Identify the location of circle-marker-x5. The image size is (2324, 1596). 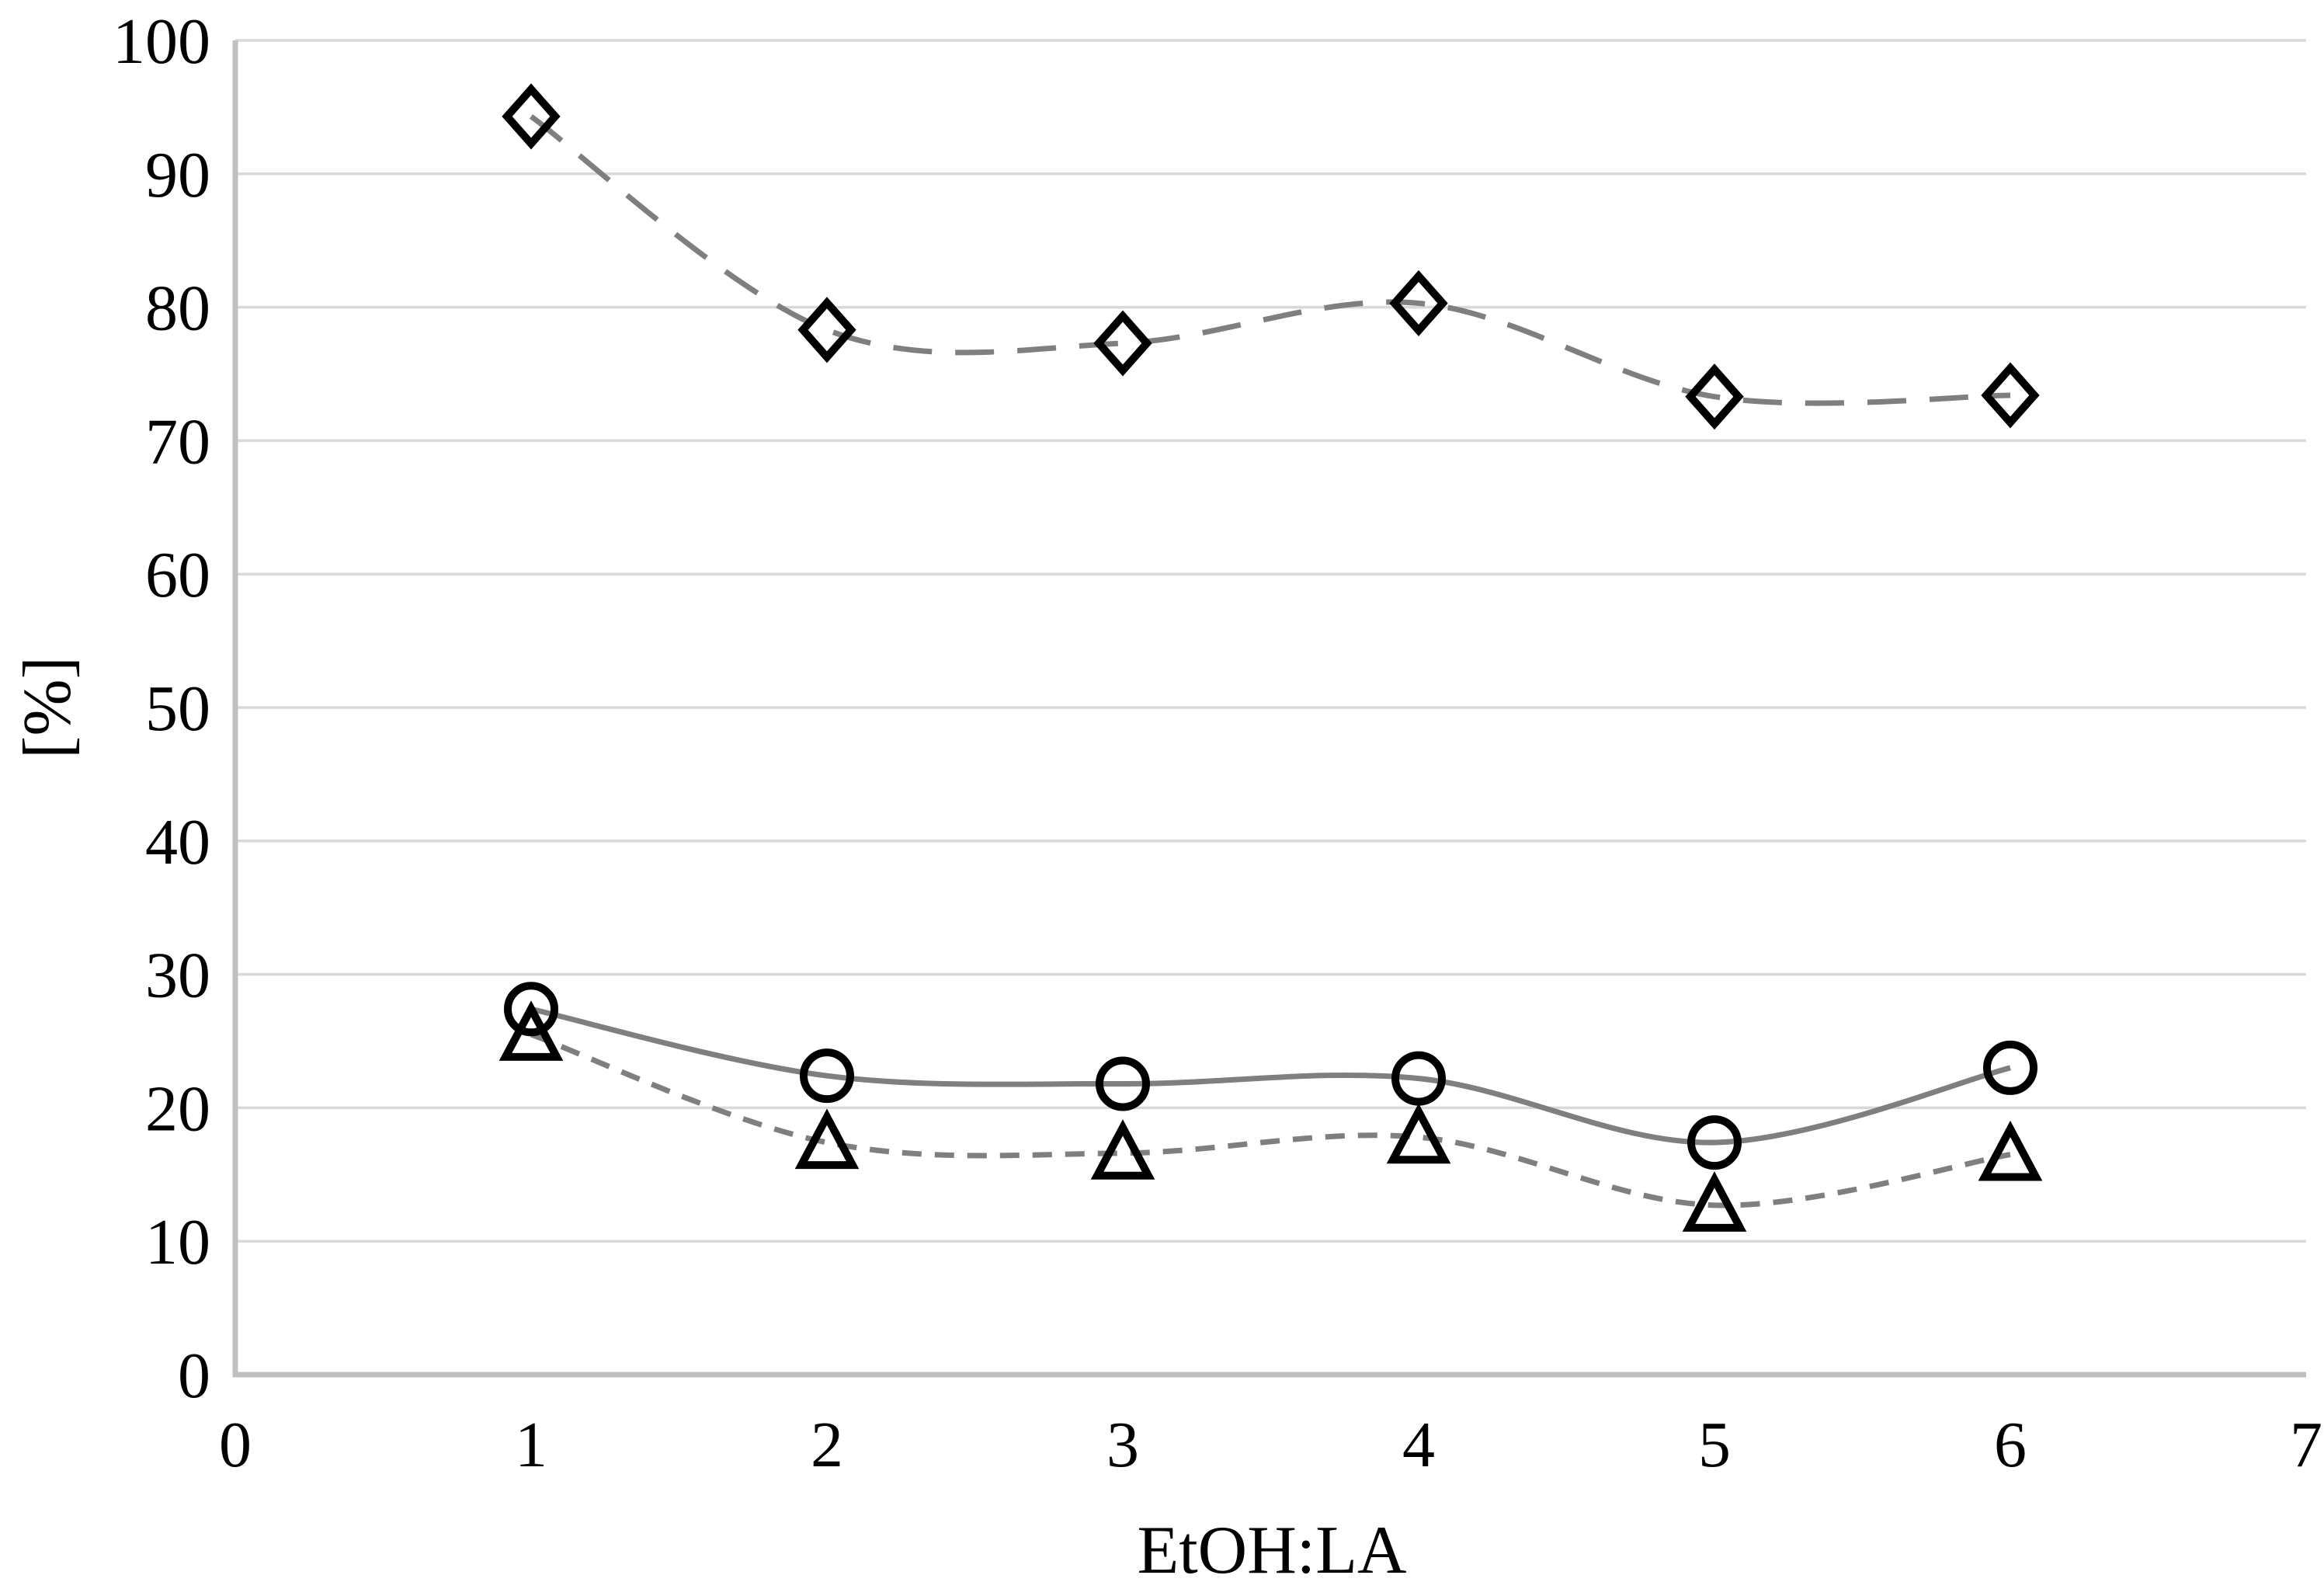
(1714, 1142).